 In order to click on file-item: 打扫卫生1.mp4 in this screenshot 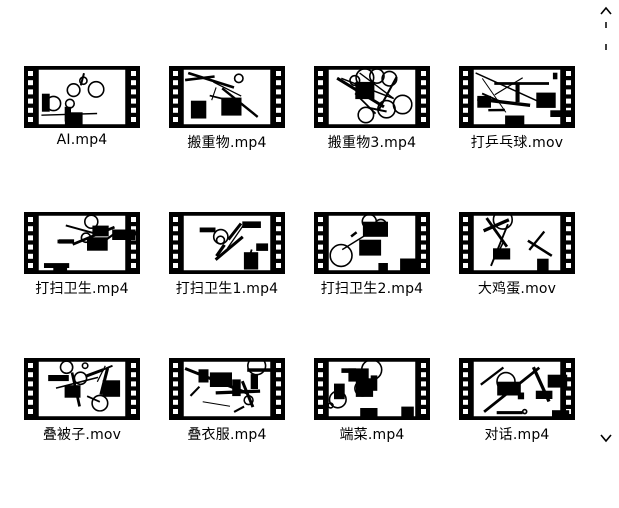, I will do `click(217, 287)`.